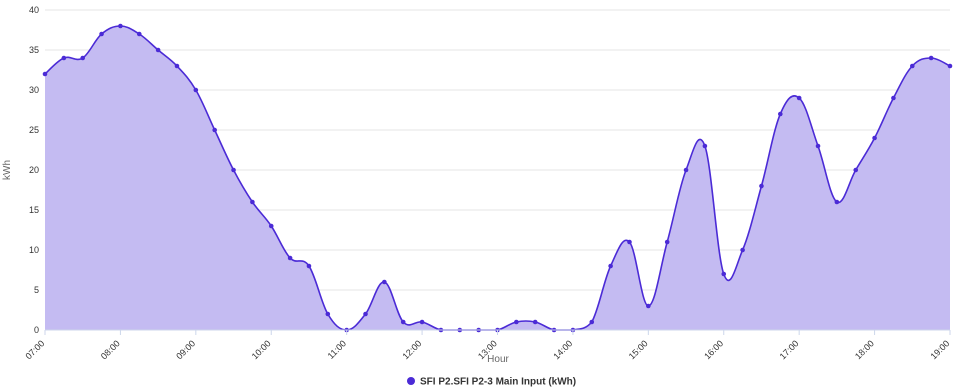 The height and width of the screenshot is (388, 963). I want to click on x-tick-label: 09:00, so click(185, 349).